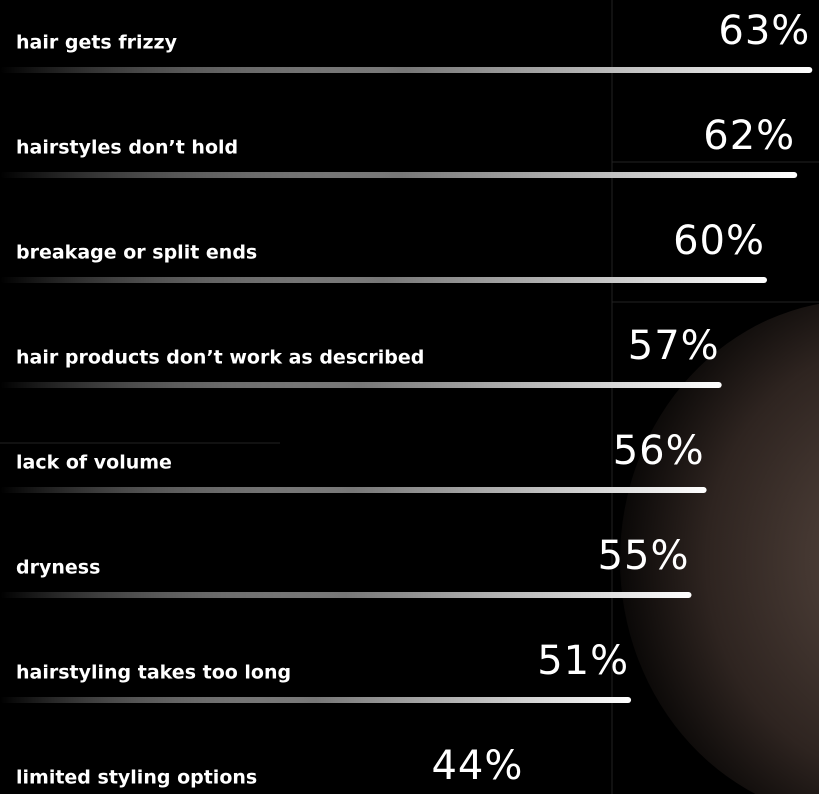 The image size is (819, 794). I want to click on category-label: hairstyles don’t hold, so click(127, 148).